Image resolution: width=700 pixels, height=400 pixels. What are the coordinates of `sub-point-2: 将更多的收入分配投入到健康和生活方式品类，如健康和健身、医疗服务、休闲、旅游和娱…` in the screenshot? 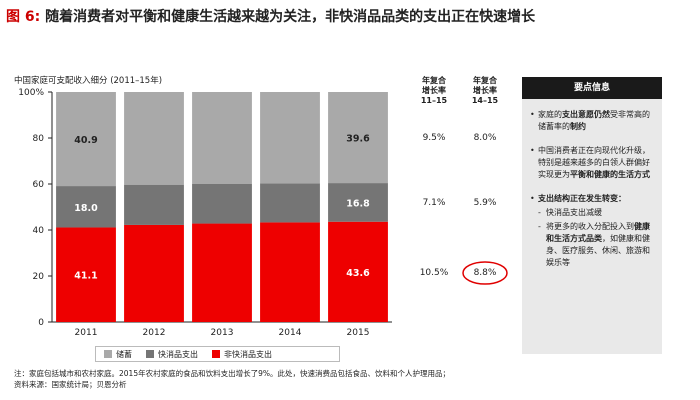 It's located at (596, 245).